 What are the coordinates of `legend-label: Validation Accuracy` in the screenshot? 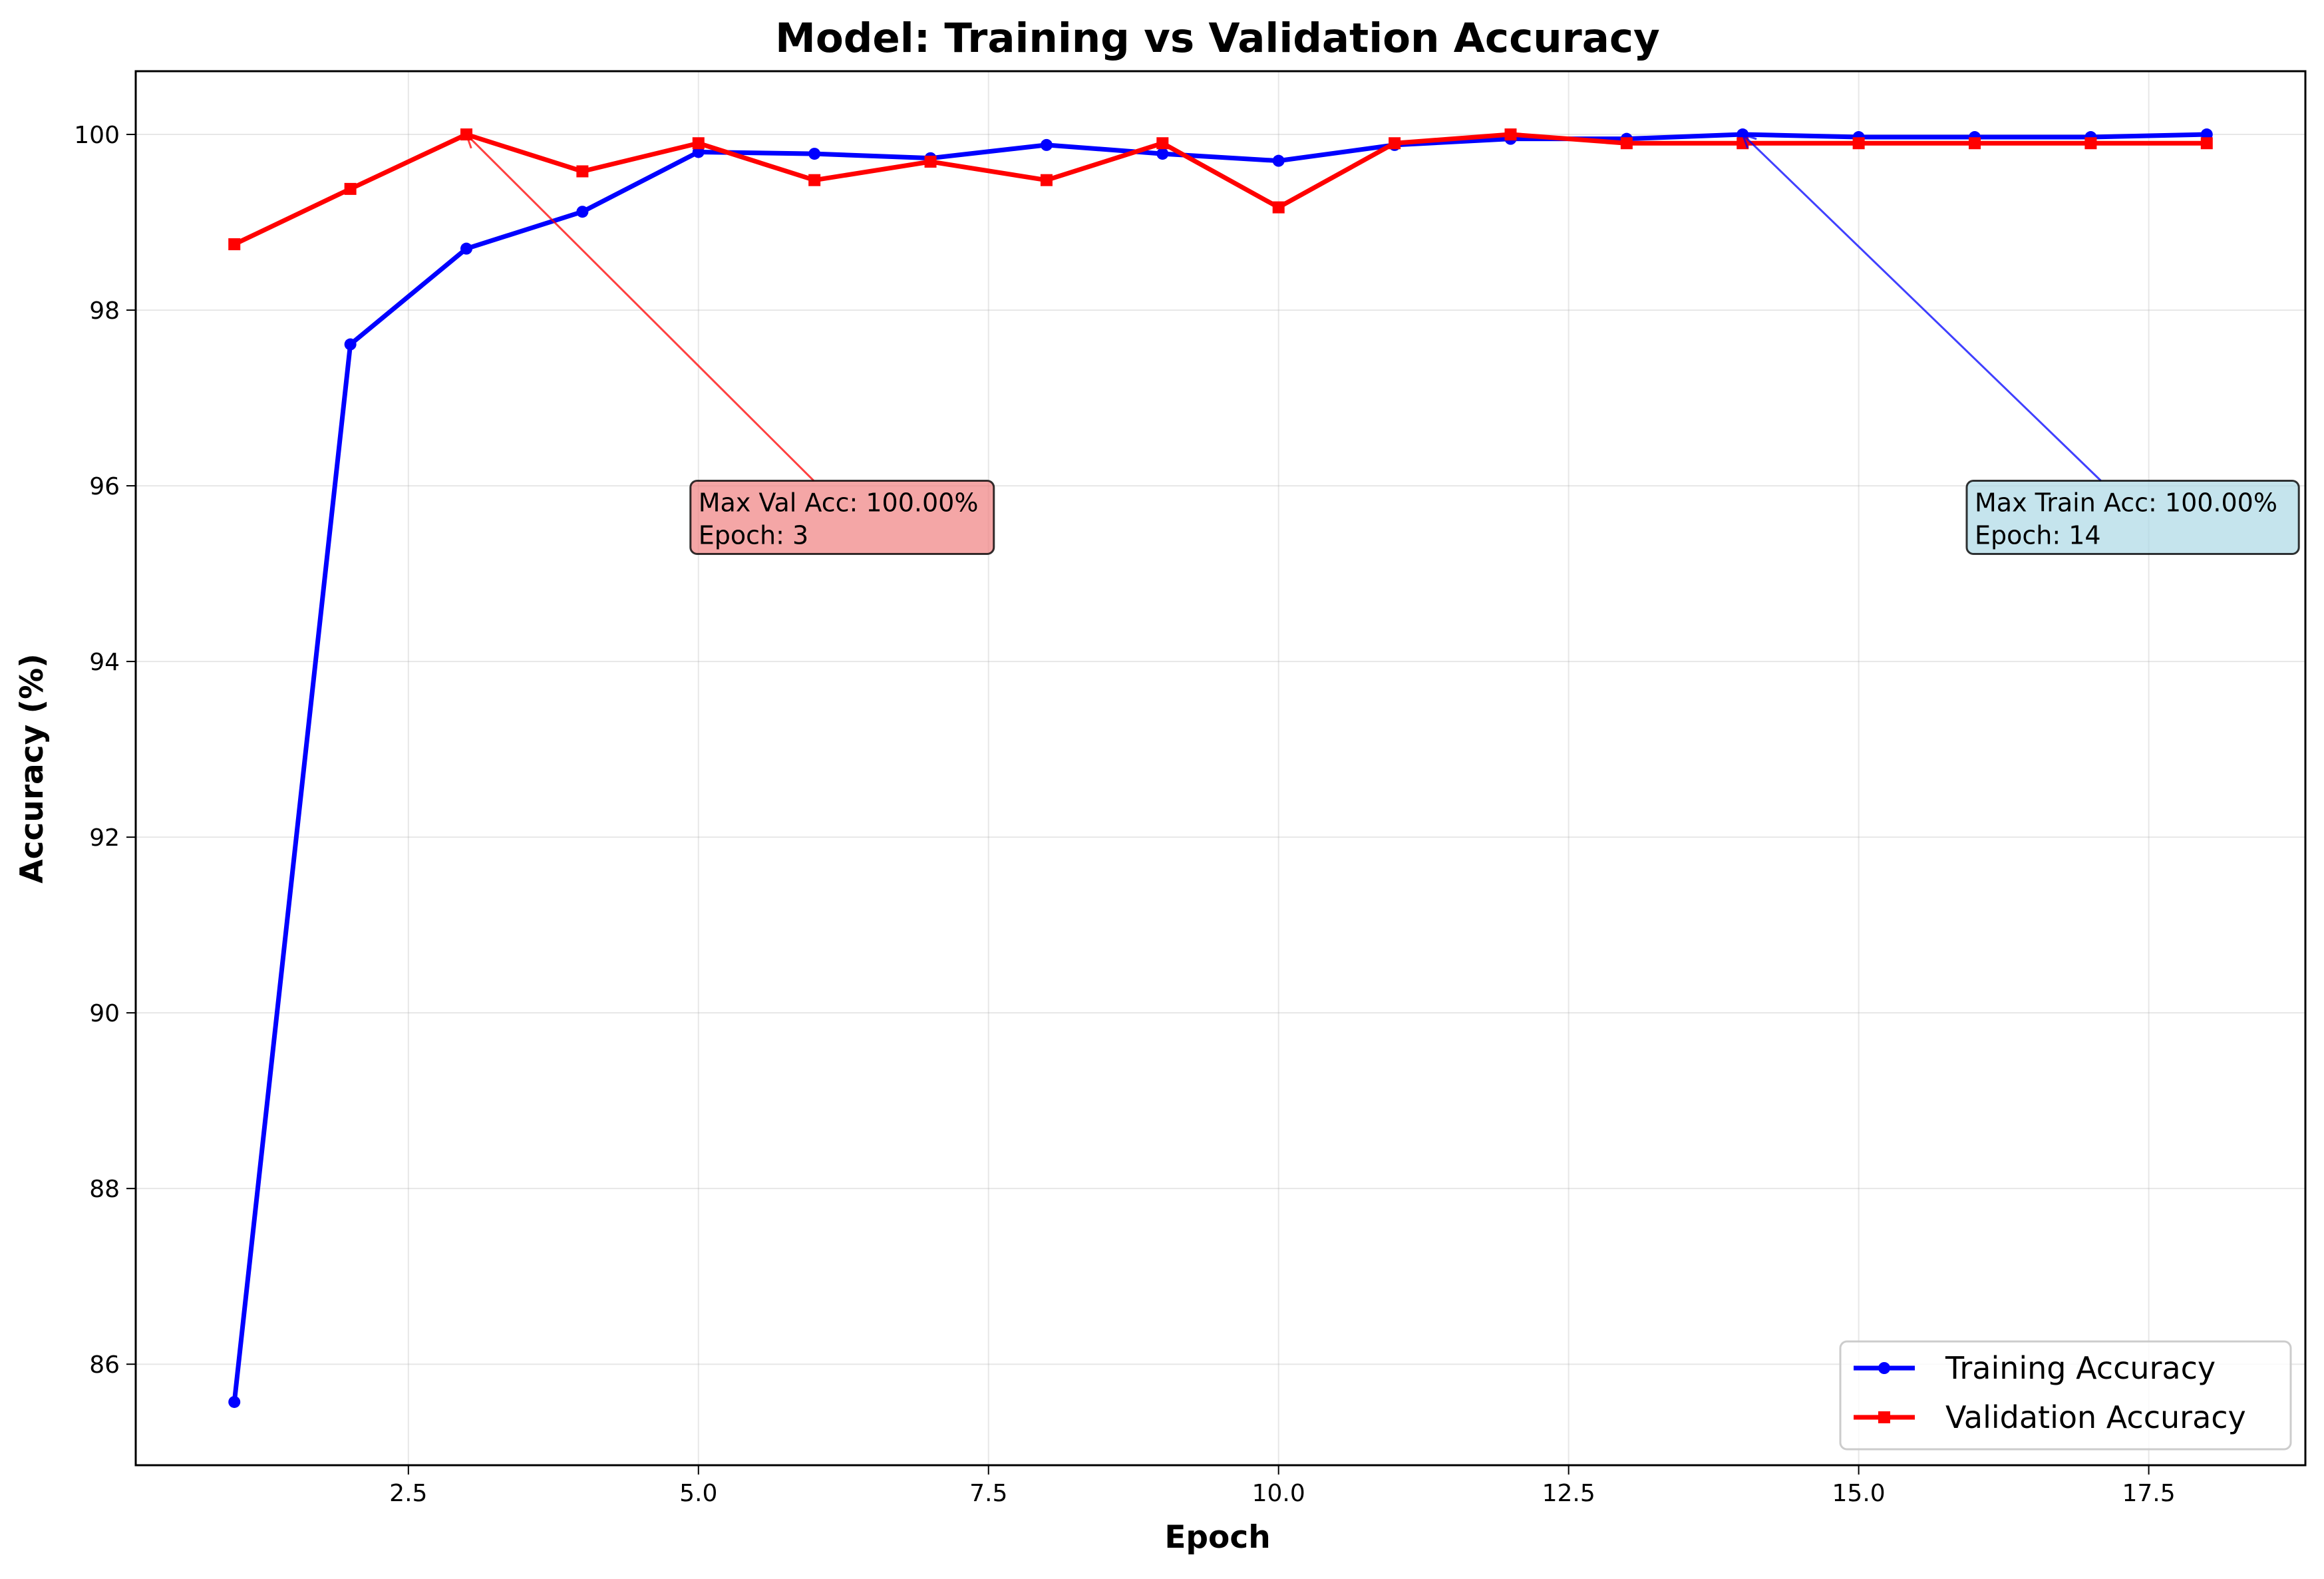 It's located at (2095, 1417).